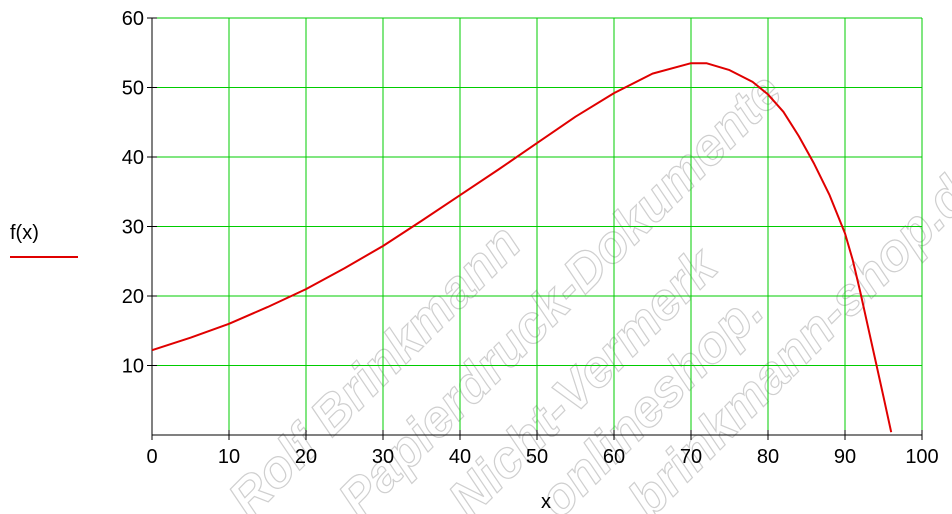  I want to click on x-tick-label: 50, so click(537, 457).